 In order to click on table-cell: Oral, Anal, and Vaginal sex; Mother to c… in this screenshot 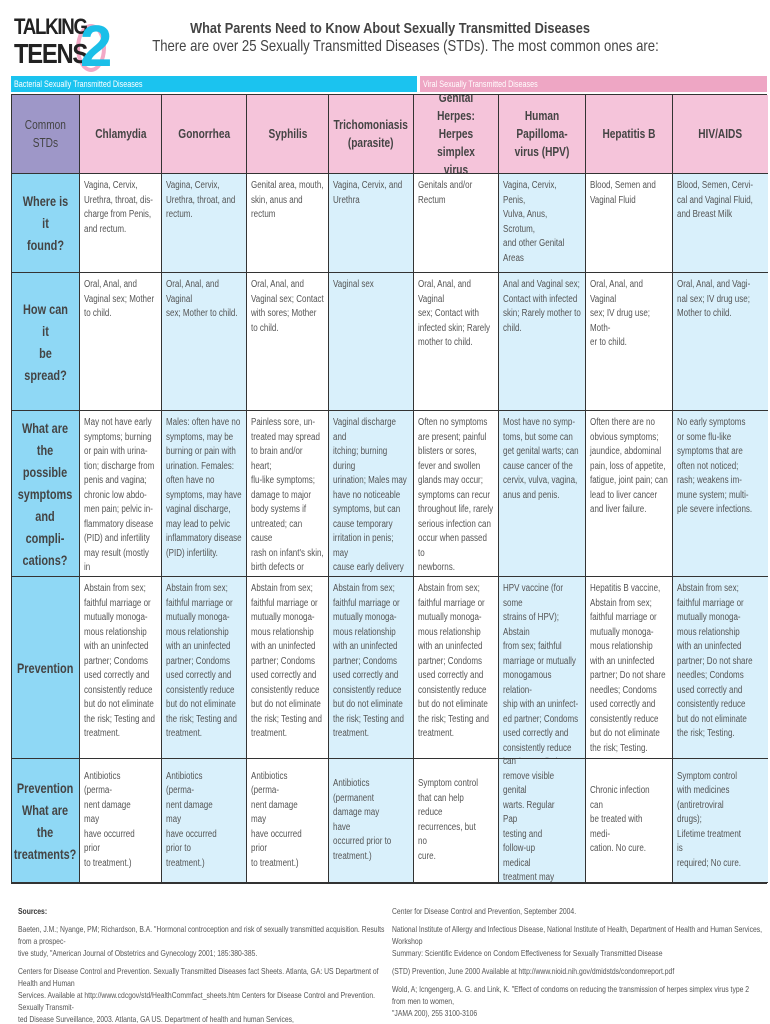, I will do `click(204, 342)`.